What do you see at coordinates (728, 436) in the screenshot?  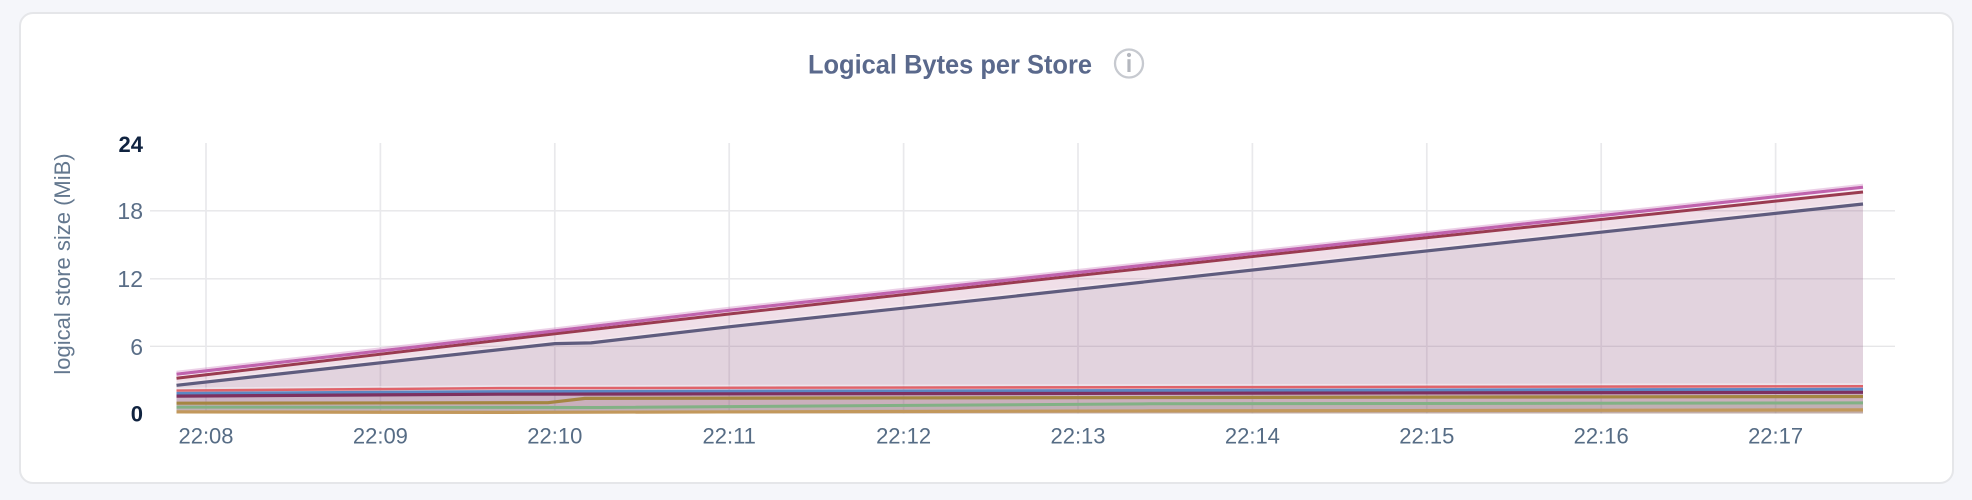 I see `svg-text: 22:11` at bounding box center [728, 436].